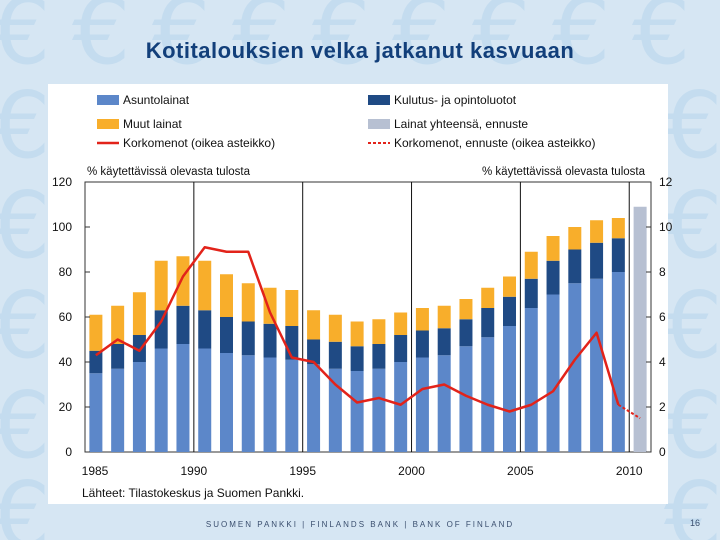  Describe the element at coordinates (66, 317) in the screenshot. I see `y-left-tick-label: 60` at that location.